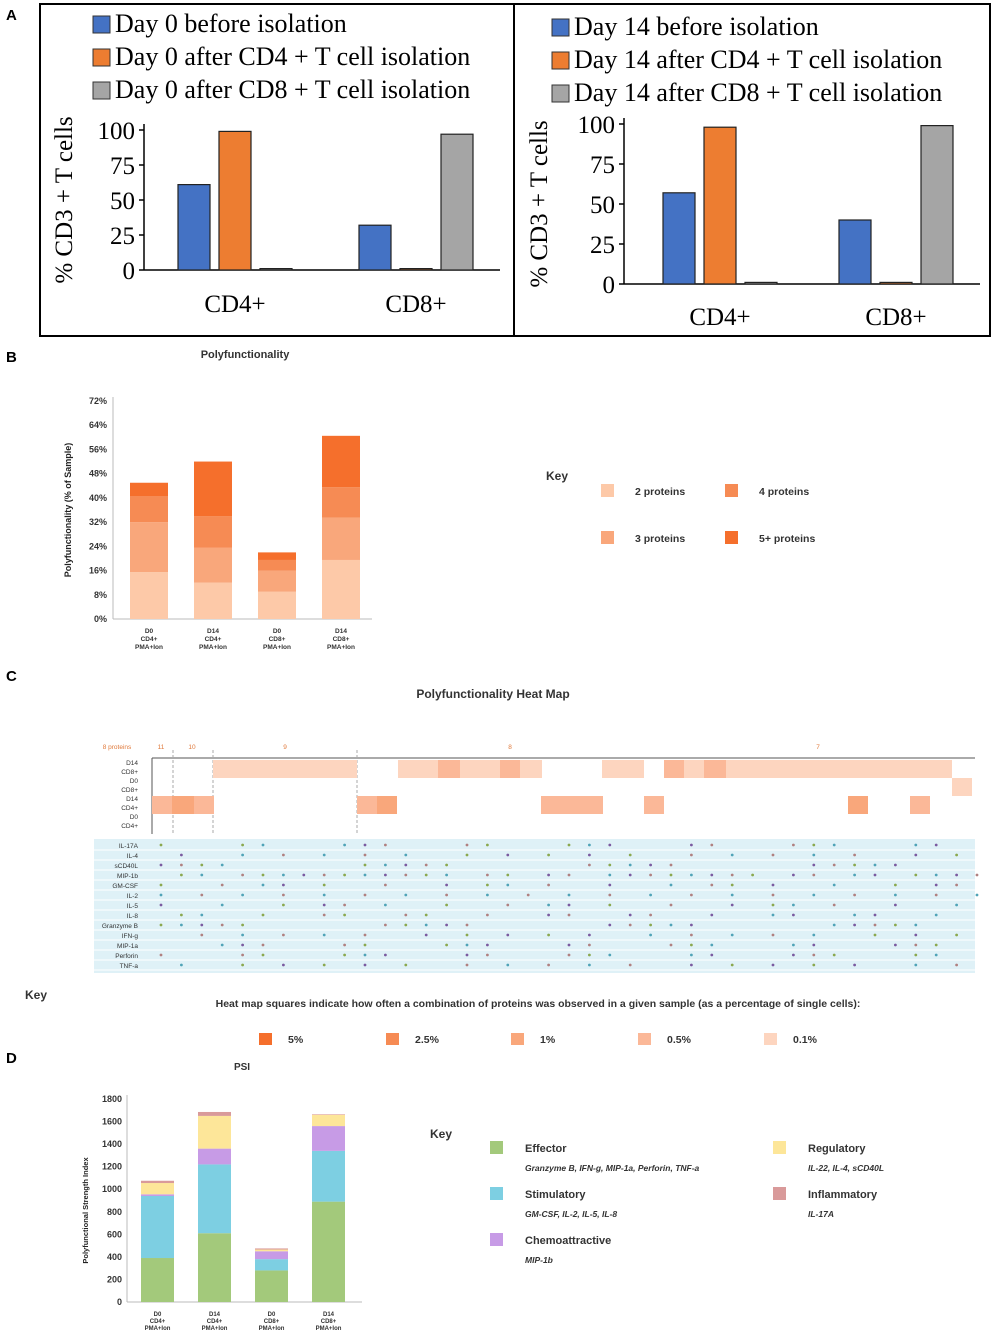 This screenshot has height=1339, width=998. What do you see at coordinates (125, 886) in the screenshot?
I see `protein-label: GM-CSF` at bounding box center [125, 886].